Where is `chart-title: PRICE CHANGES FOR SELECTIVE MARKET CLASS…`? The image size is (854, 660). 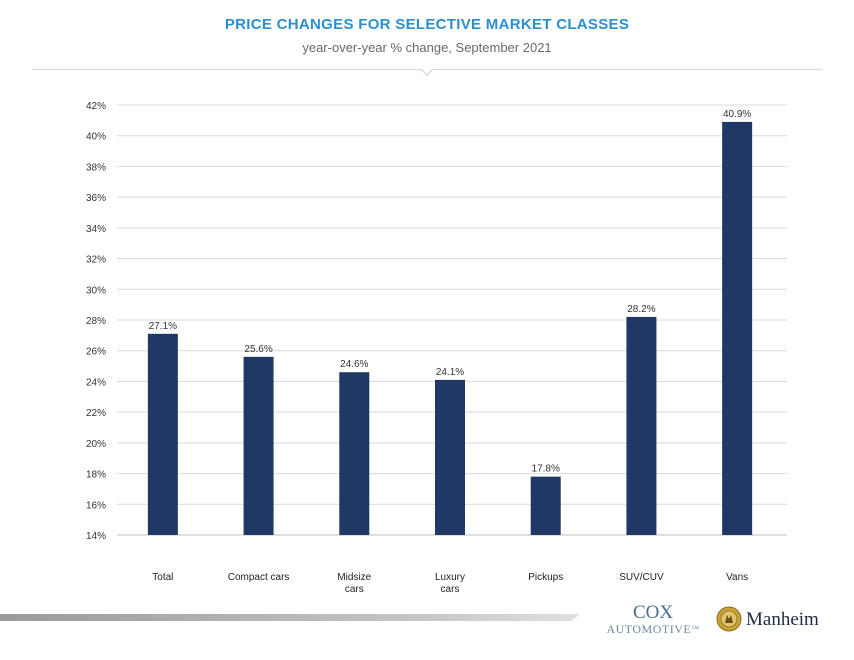 chart-title: PRICE CHANGES FOR SELECTIVE MARKET CLASS… is located at coordinates (427, 24).